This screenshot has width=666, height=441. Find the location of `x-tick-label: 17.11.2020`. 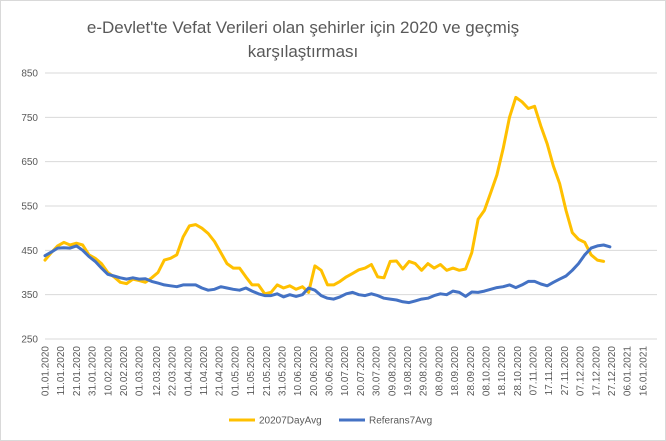

x-tick-label: 17.11.2020 is located at coordinates (549, 371).